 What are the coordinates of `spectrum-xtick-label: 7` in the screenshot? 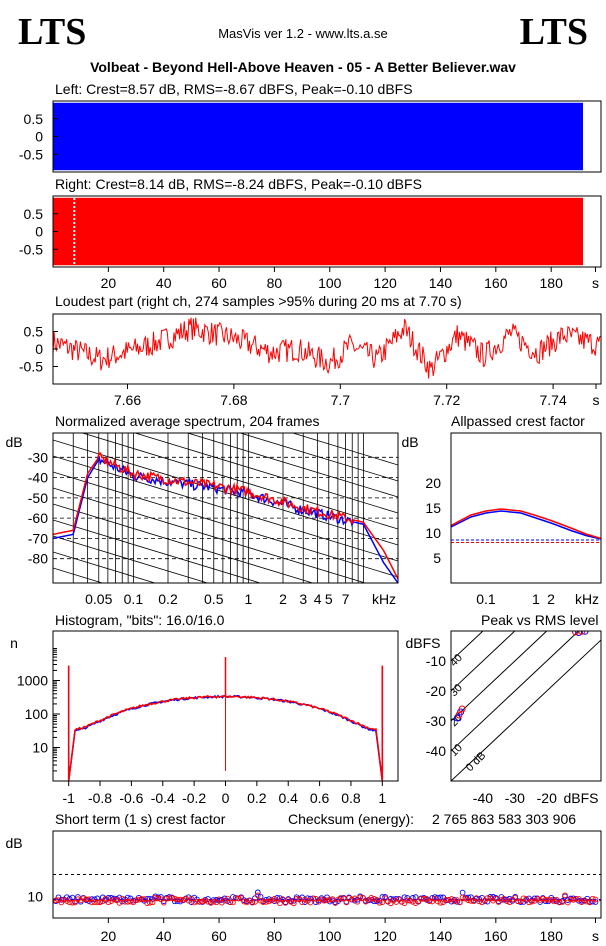 It's located at (346, 599).